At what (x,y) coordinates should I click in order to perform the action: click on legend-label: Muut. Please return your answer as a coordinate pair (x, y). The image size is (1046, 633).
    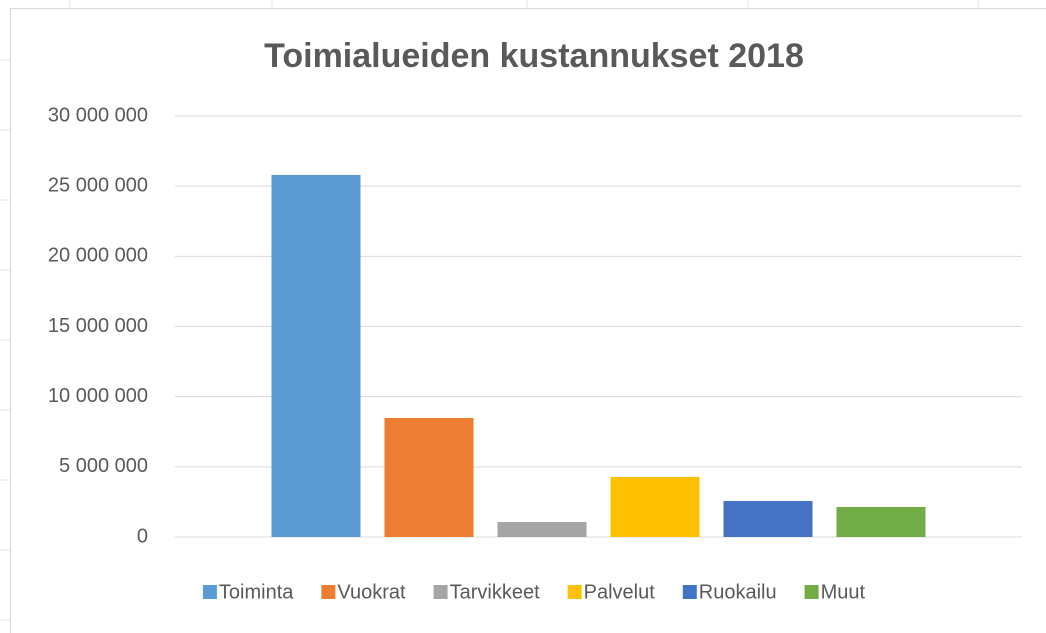
    Looking at the image, I should click on (843, 592).